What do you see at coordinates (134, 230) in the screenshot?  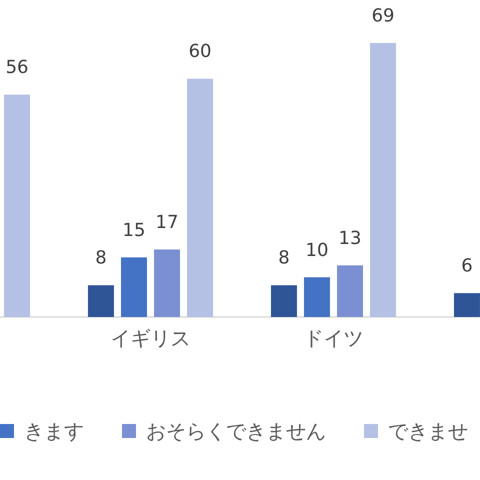 I see `data-label: 15` at bounding box center [134, 230].